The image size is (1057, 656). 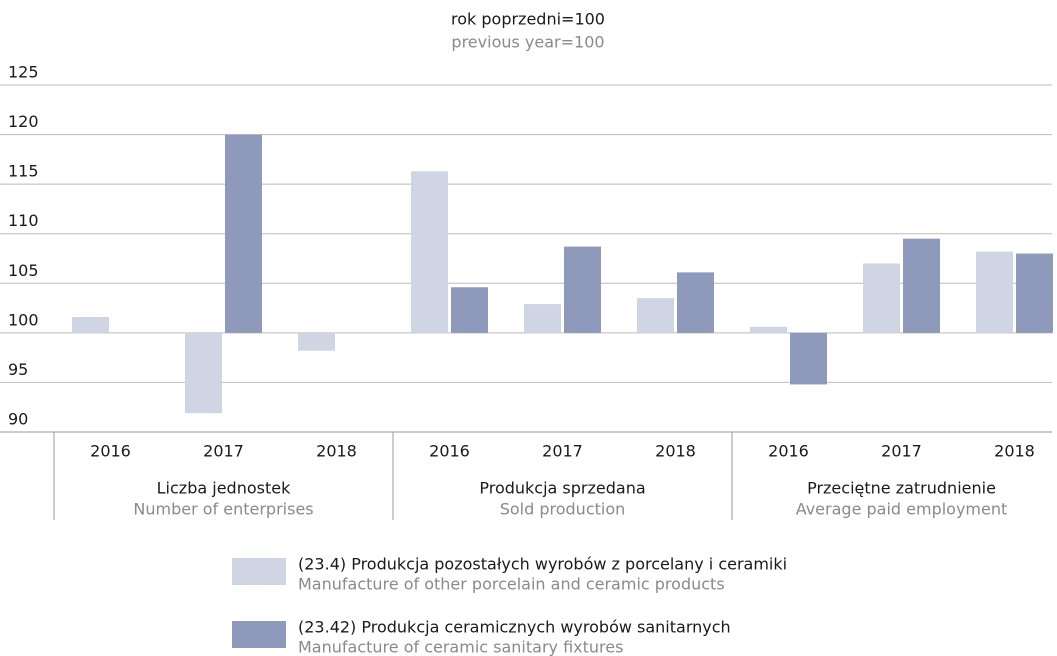 What do you see at coordinates (18, 419) in the screenshot?
I see `y-tick-label: 90` at bounding box center [18, 419].